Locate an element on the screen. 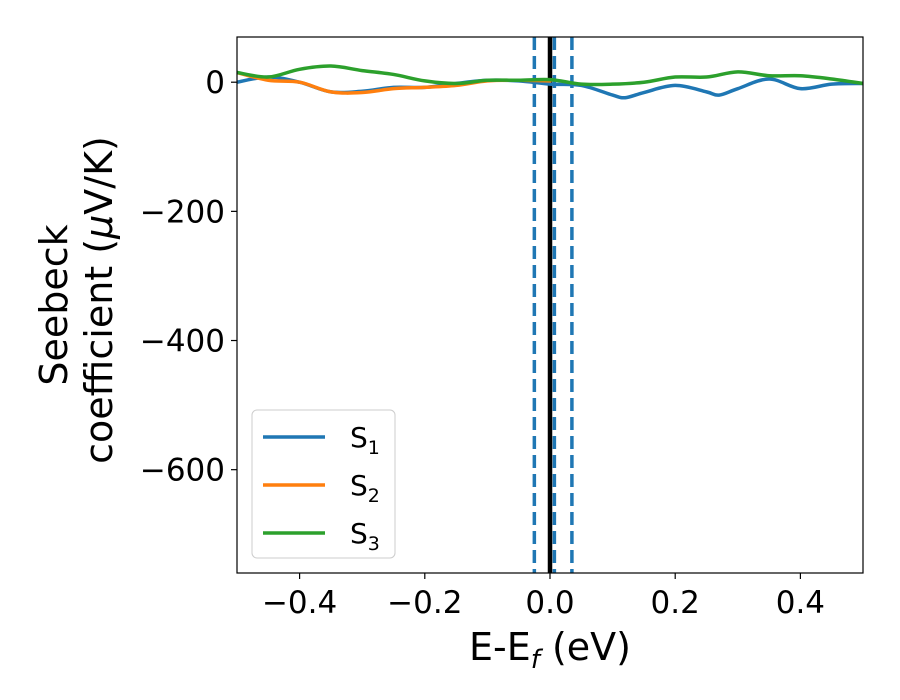 This screenshot has width=900, height=700. vertical-reference-lines is located at coordinates (553, 305).